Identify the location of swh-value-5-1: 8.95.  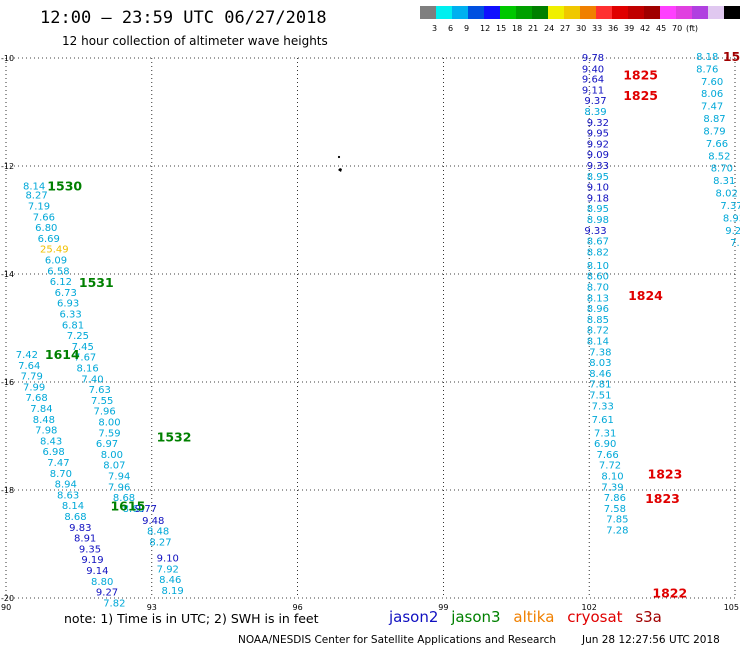
(598, 177).